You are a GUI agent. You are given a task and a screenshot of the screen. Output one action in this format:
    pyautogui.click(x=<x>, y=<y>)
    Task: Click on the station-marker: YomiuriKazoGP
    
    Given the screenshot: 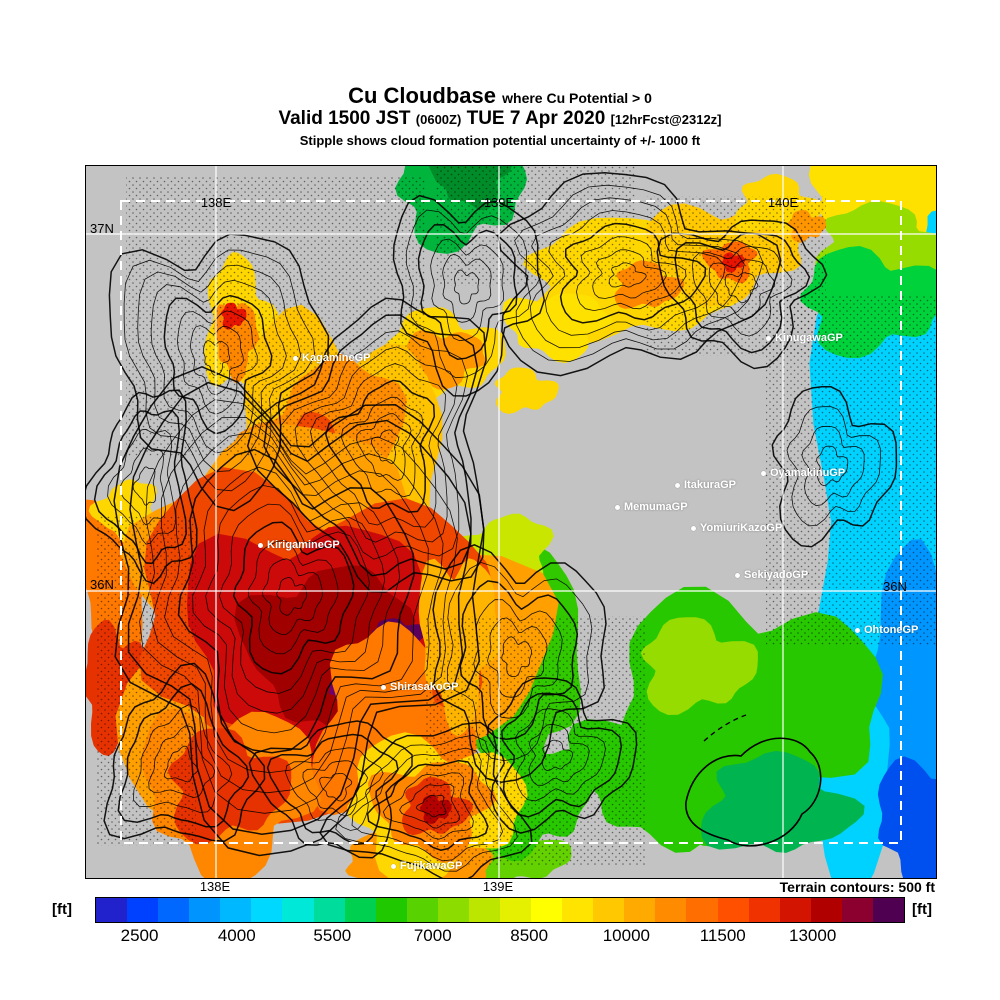 What is the action you would take?
    pyautogui.click(x=736, y=528)
    